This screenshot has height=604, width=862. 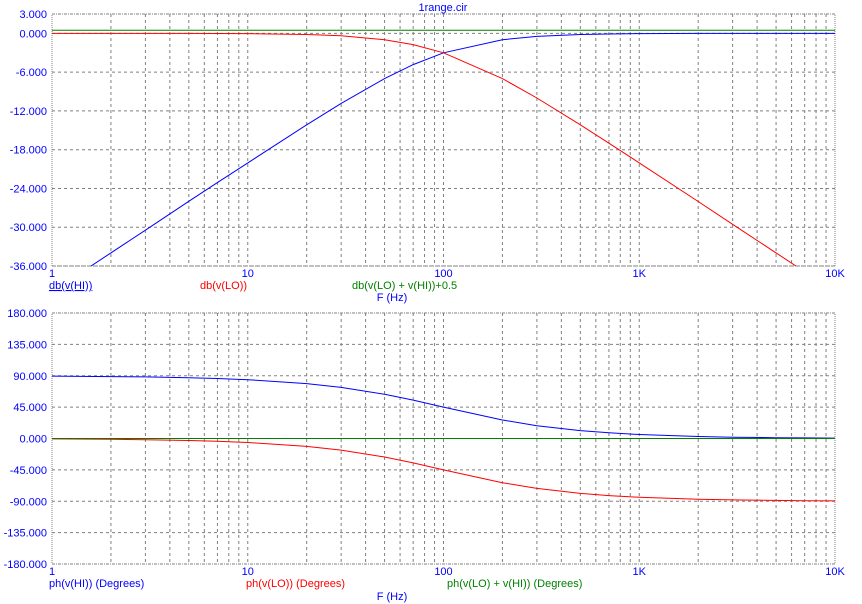 What do you see at coordinates (514, 584) in the screenshot?
I see `legend-entry: ph(v(LO) + v(HI)) (Degrees)` at bounding box center [514, 584].